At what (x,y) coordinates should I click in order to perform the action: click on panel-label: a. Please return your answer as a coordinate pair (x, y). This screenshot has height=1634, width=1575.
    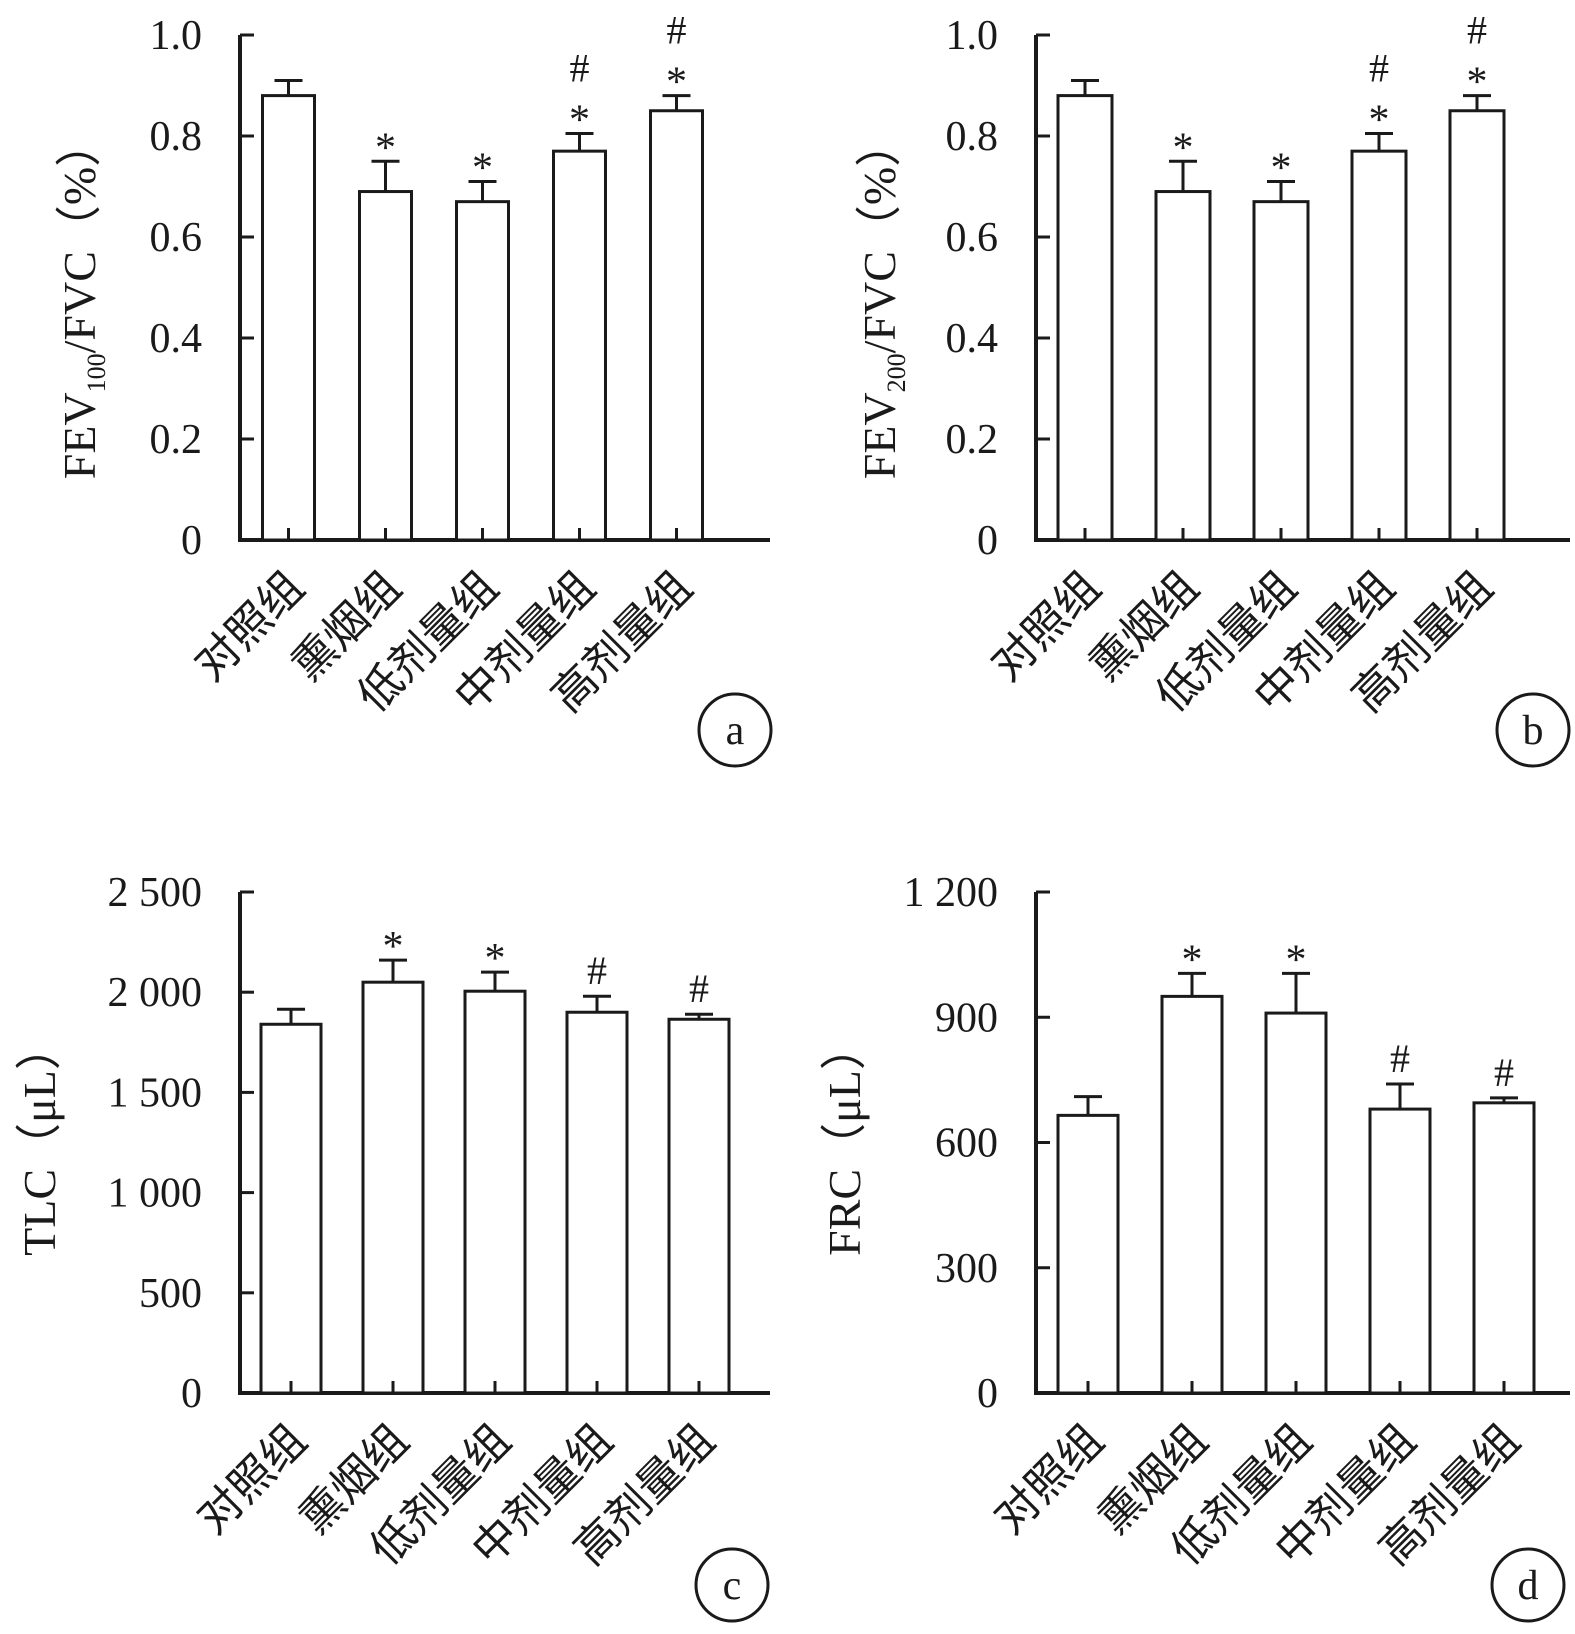
    Looking at the image, I should click on (735, 731).